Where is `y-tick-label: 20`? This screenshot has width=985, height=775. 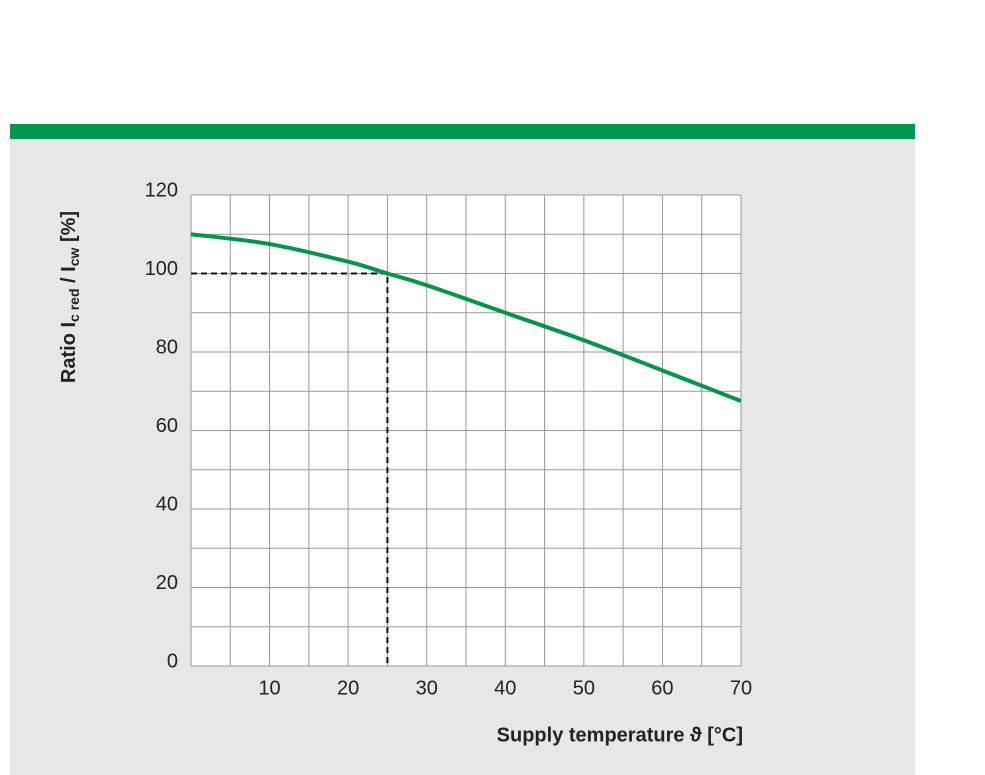 y-tick-label: 20 is located at coordinates (167, 583).